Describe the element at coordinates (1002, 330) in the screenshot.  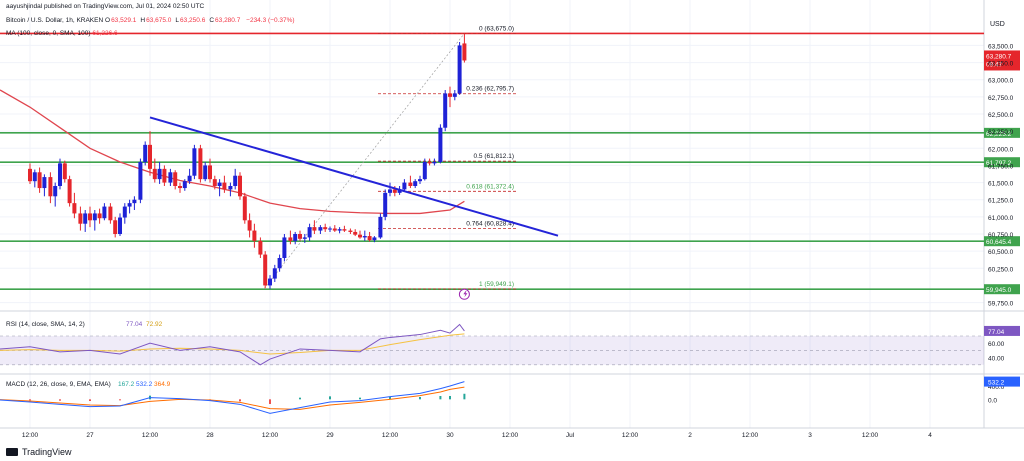
I see `rsi-value-tag` at that location.